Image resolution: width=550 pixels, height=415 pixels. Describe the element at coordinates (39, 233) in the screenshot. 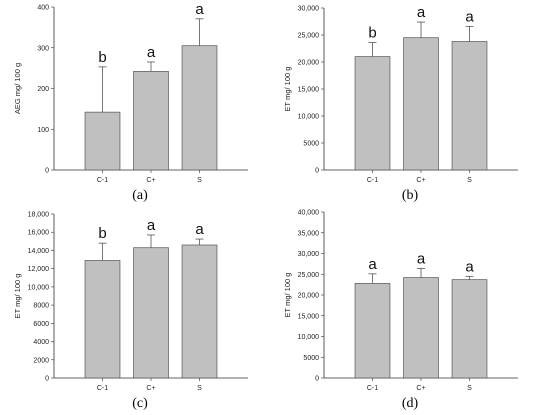

I see `y-tick-label: 16,000` at that location.